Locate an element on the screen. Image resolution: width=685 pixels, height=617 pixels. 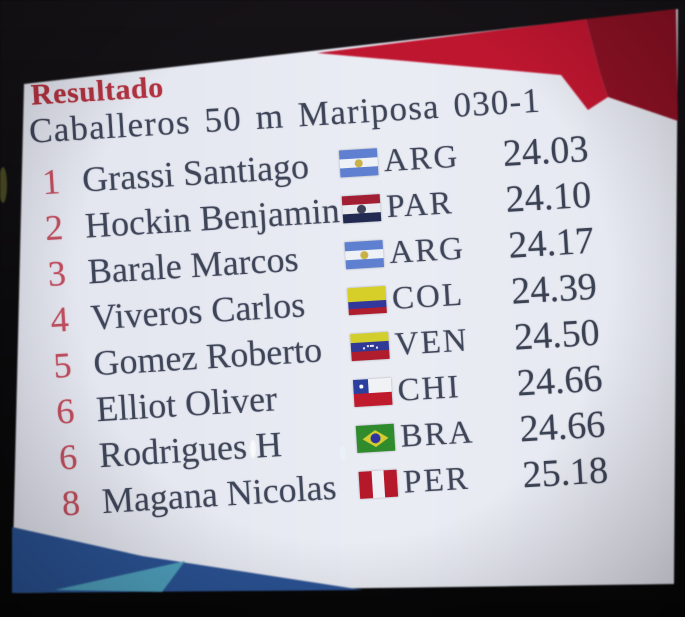
result-time: 24.10 is located at coordinates (548, 198).